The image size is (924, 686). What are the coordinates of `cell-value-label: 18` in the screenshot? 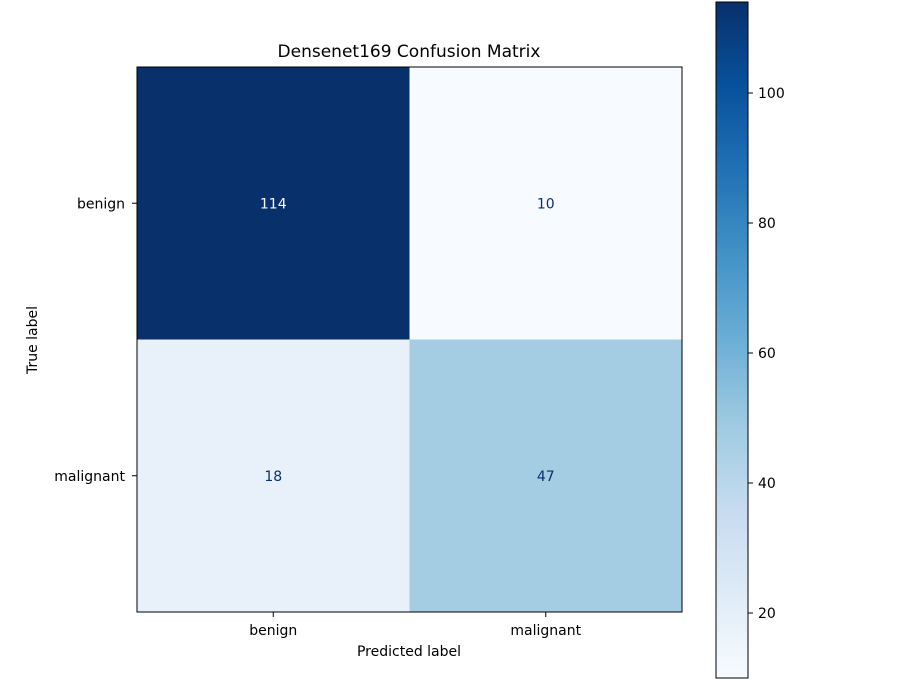 It's located at (273, 477).